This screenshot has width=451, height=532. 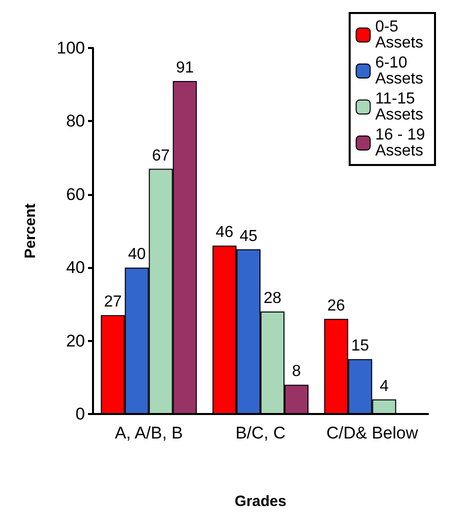 What do you see at coordinates (260, 433) in the screenshot?
I see `x-tick-label: B/C, C` at bounding box center [260, 433].